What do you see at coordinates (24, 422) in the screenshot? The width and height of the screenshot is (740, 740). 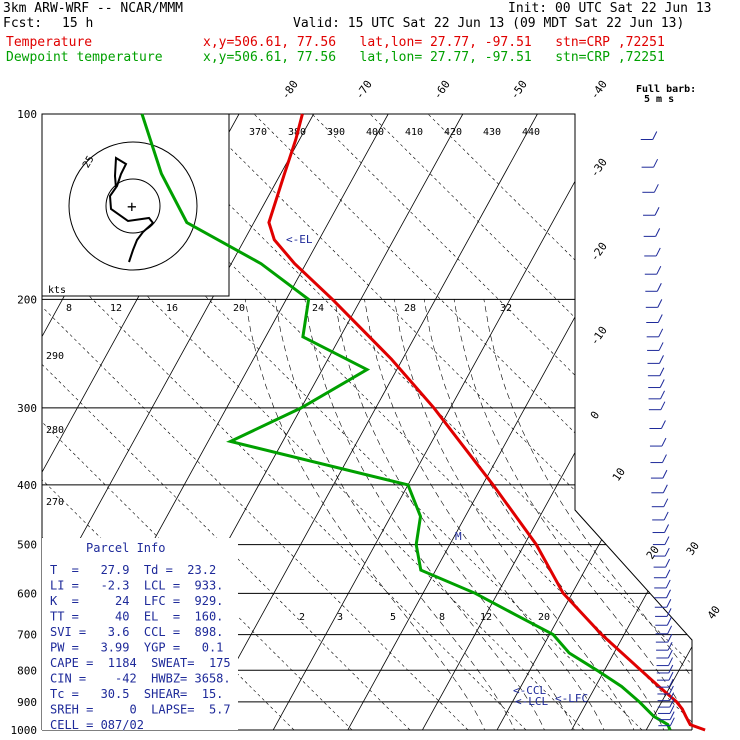 I see `pressure-axis-labels: 100 200 300 400 500 600 700 800 900 1000` at bounding box center [24, 422].